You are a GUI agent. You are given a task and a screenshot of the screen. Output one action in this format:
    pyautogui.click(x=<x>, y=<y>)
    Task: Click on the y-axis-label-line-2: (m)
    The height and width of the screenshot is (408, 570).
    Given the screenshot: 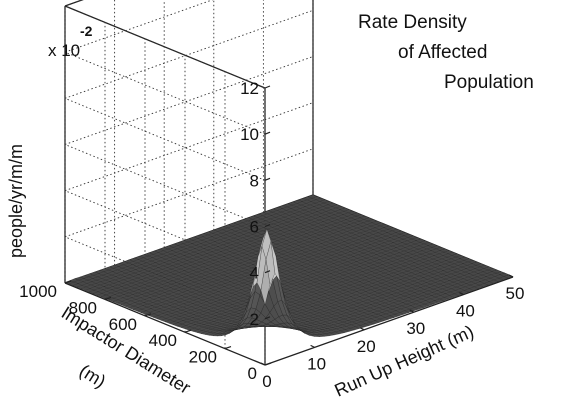 What is the action you would take?
    pyautogui.click(x=92, y=375)
    